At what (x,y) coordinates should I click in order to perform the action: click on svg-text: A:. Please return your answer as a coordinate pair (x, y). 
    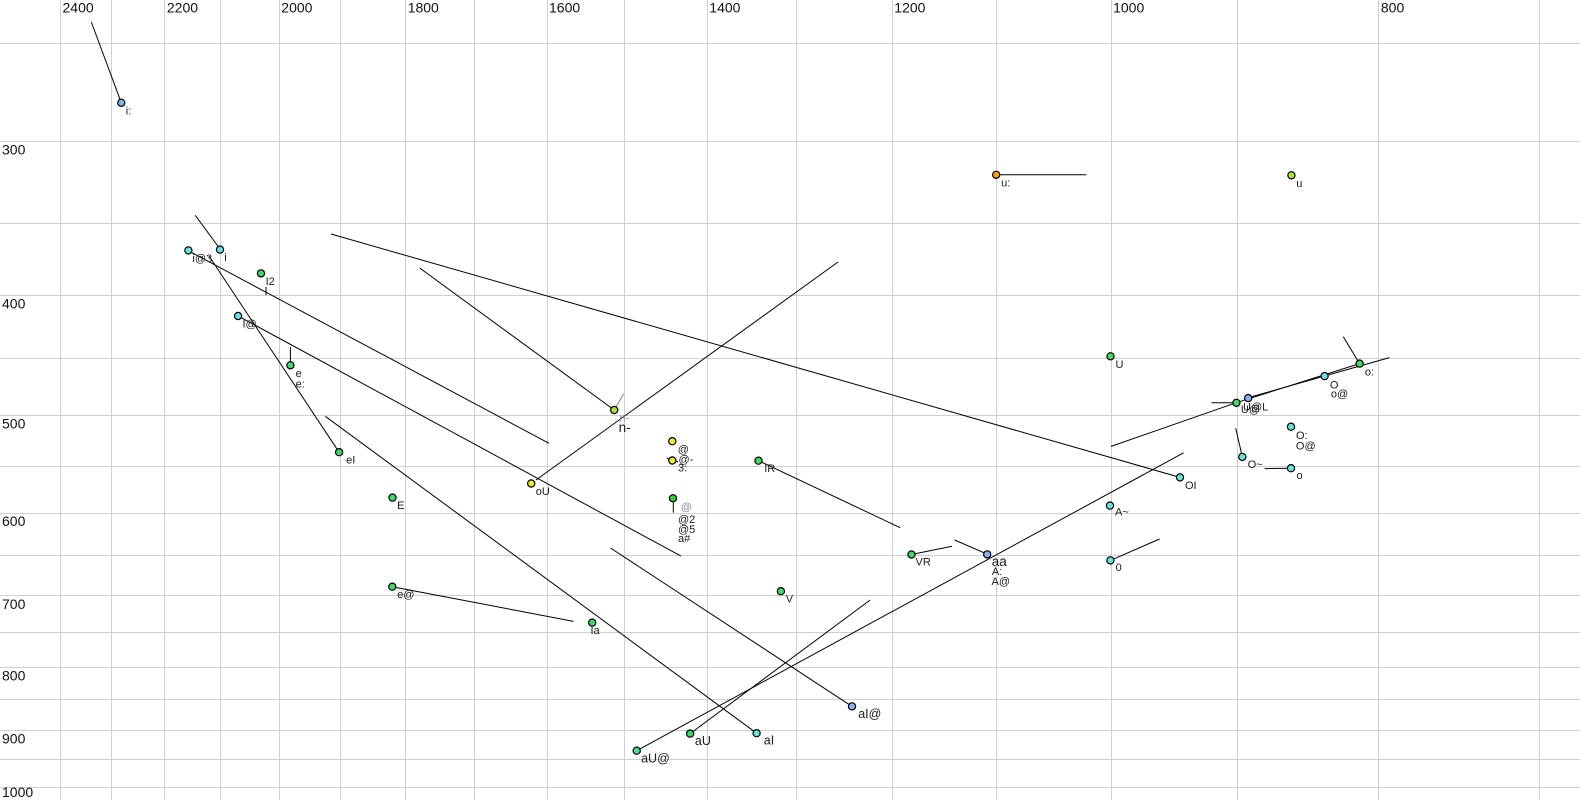
    Looking at the image, I should click on (997, 572).